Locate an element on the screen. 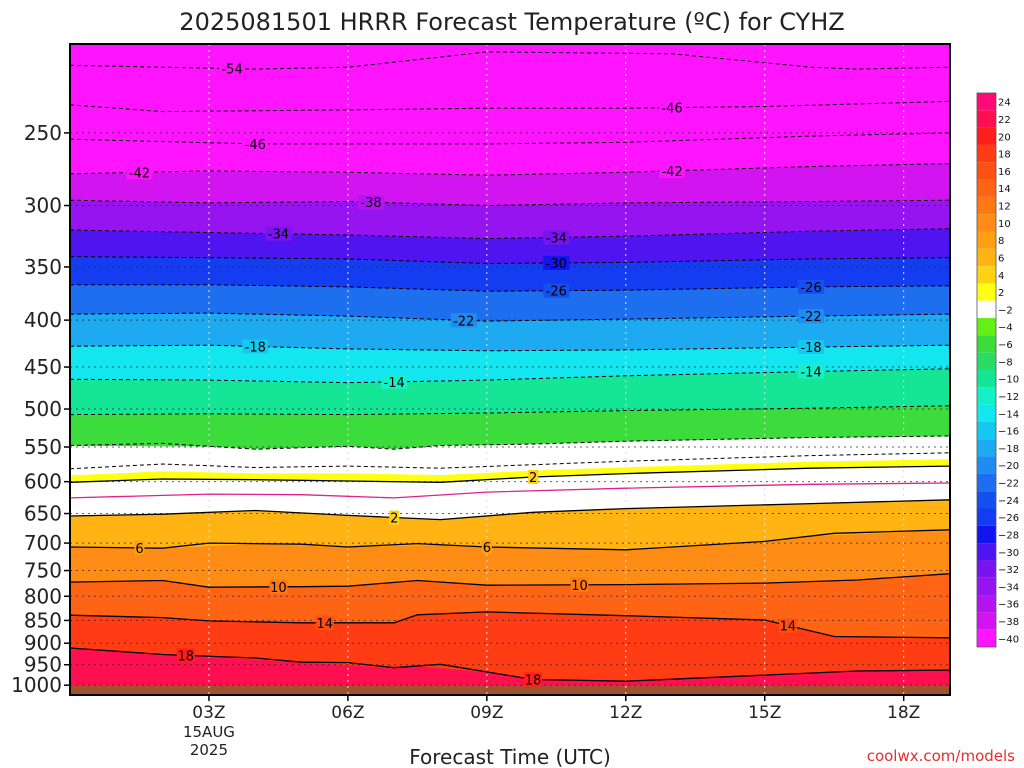 Image resolution: width=1024 pixels, height=768 pixels. colorbar-label: 20 is located at coordinates (1004, 137).